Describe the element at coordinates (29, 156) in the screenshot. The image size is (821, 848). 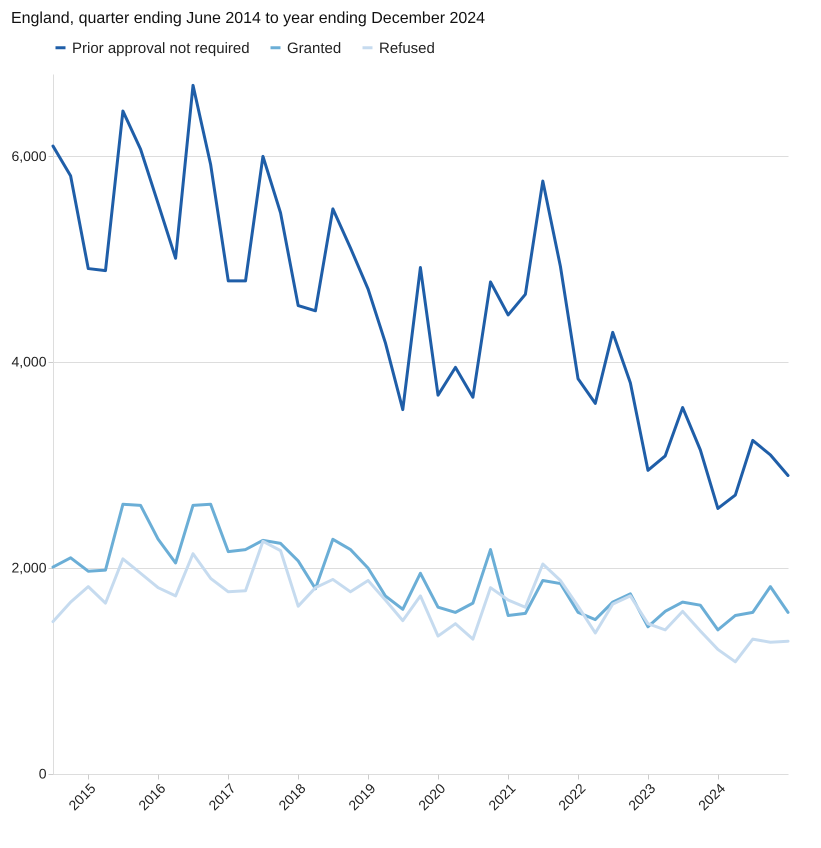
I see `y-tick-label: 6,000` at that location.